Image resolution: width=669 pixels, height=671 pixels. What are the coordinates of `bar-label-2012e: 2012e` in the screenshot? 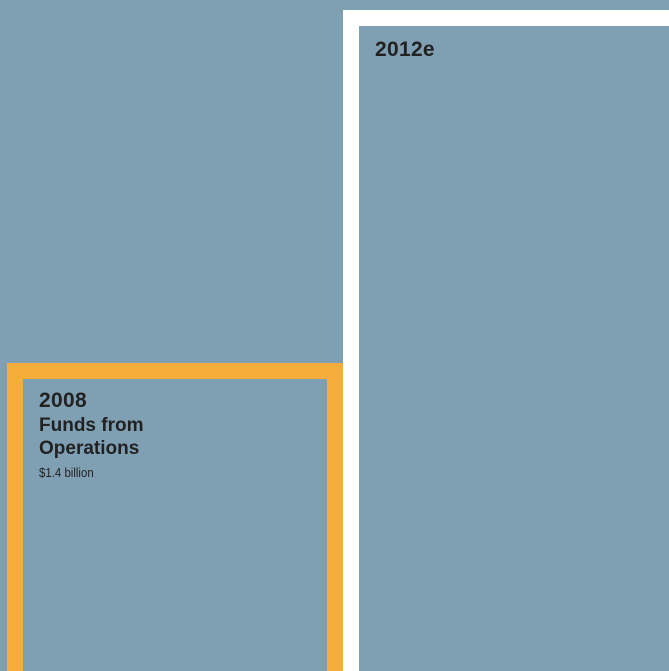 It's located at (405, 49).